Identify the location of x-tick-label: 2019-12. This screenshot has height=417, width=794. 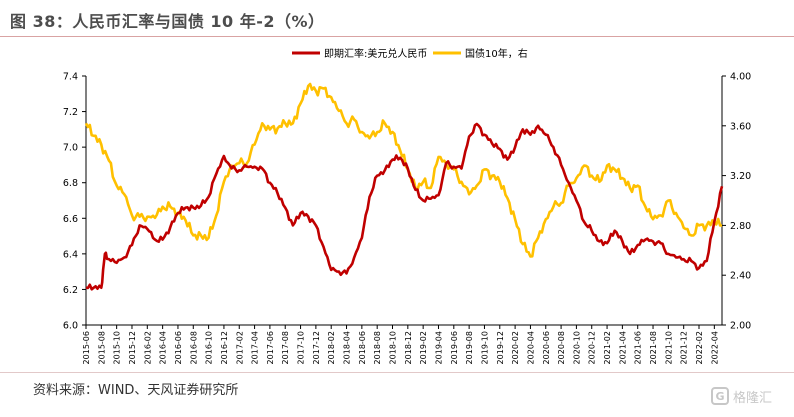
(500, 347).